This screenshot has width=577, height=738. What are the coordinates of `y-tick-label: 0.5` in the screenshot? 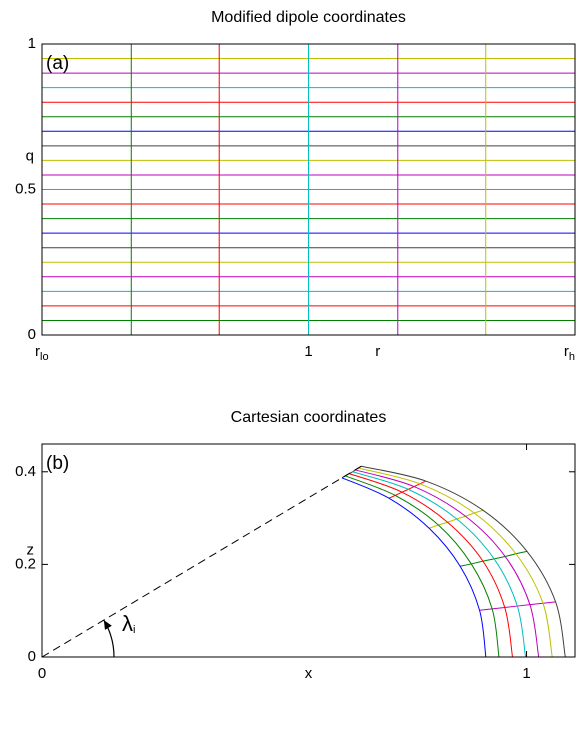 It's located at (25, 188).